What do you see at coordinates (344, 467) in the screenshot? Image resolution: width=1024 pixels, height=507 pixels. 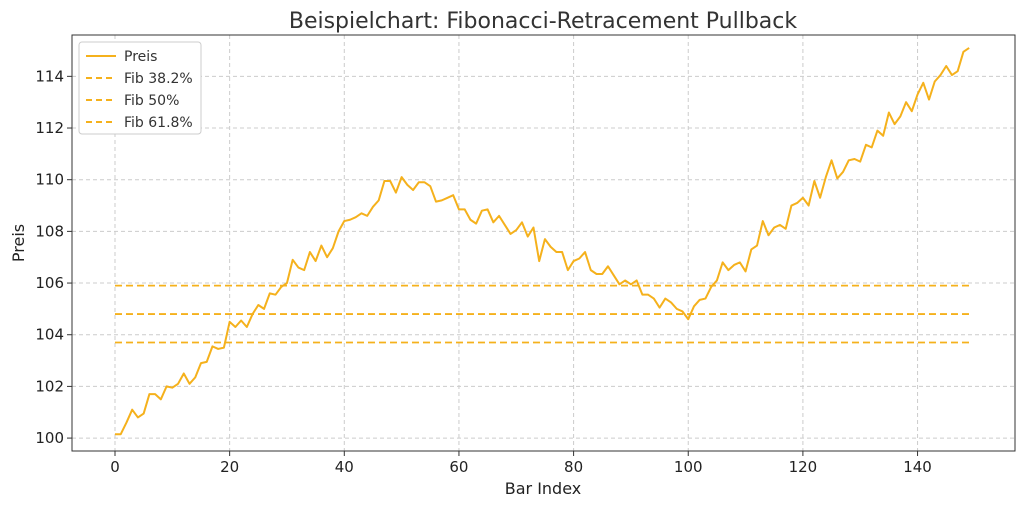 I see `x-tick-label: 40` at bounding box center [344, 467].